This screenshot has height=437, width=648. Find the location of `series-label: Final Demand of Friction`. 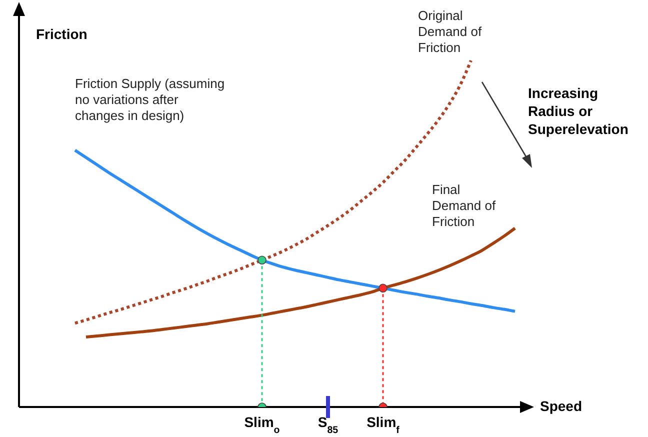

series-label: Final Demand of Friction is located at coordinates (464, 205).